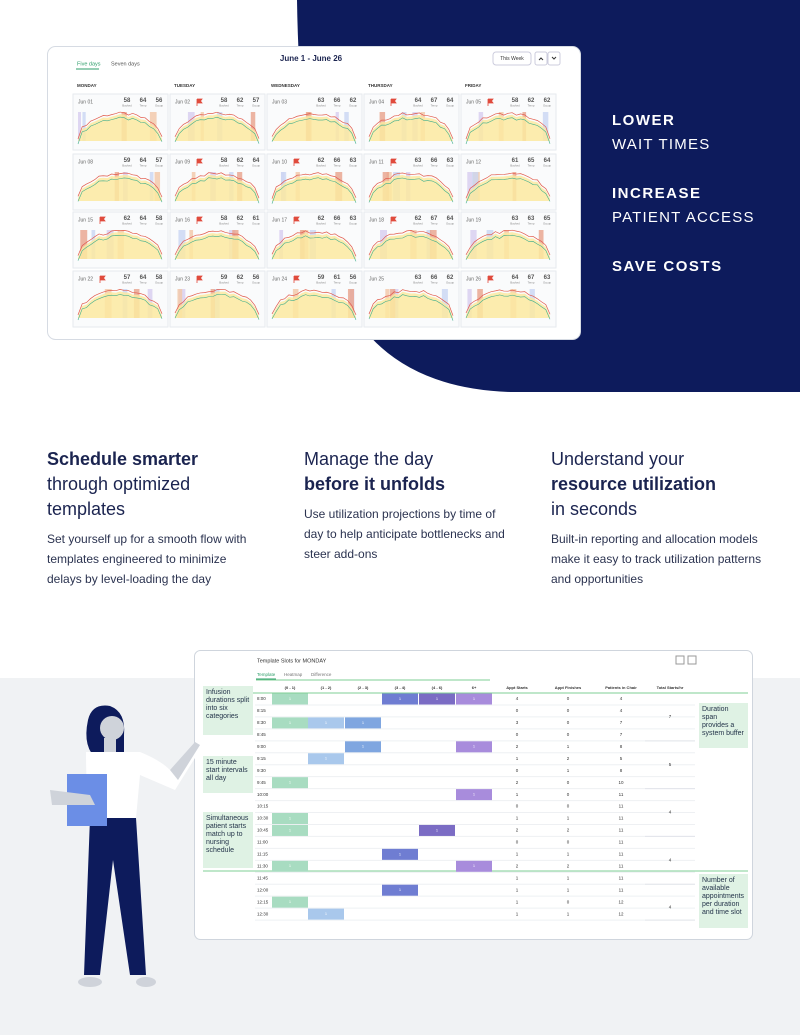  I want to click on feature-heading: through optimized, so click(119, 484).